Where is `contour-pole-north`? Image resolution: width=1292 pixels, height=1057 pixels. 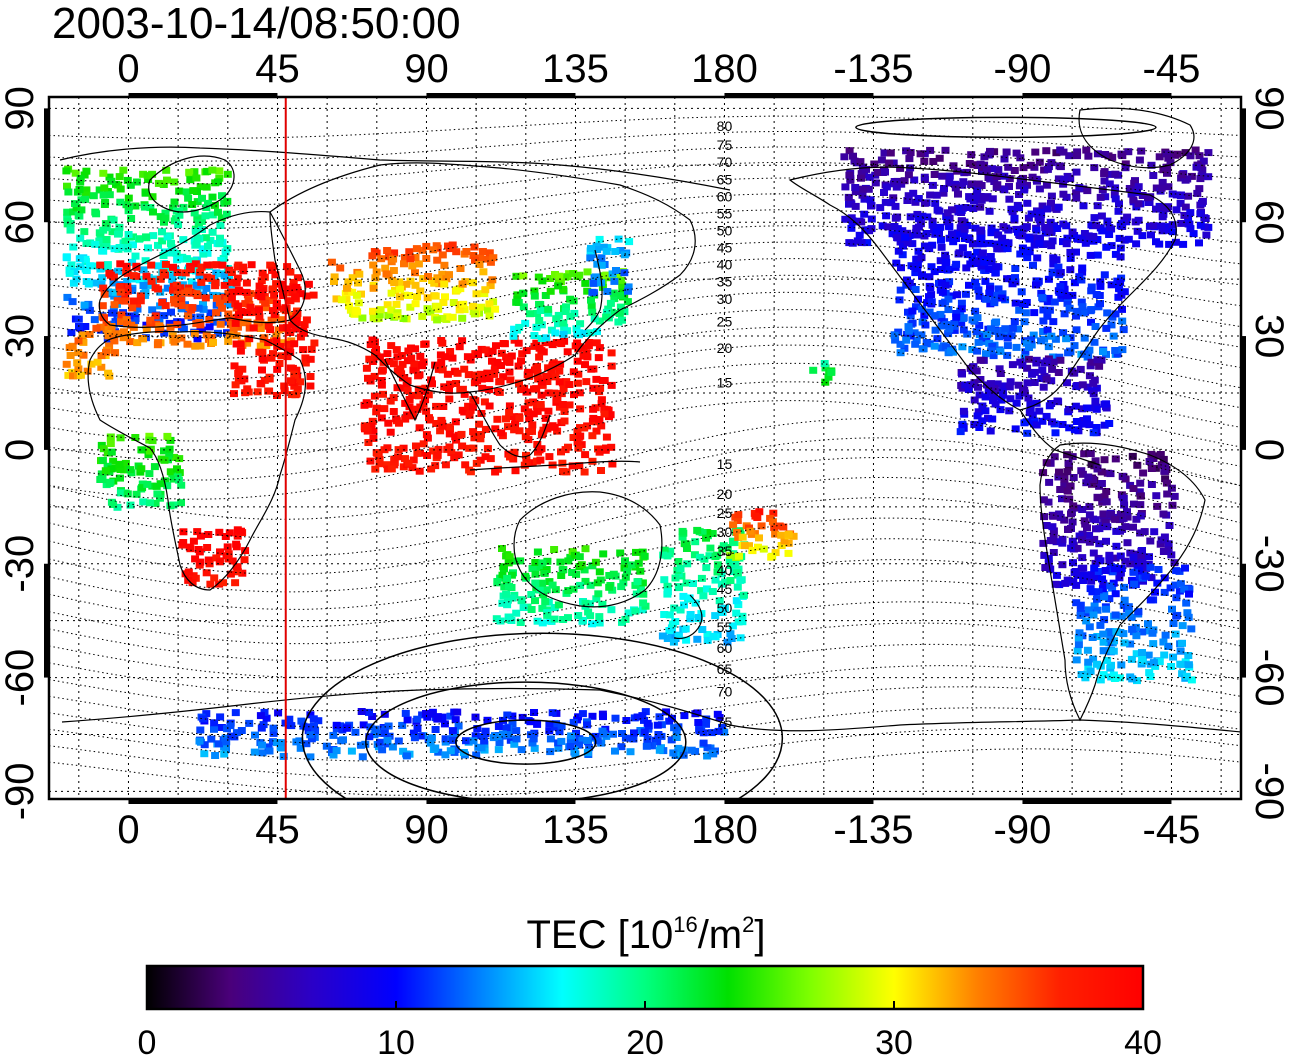
contour-pole-north is located at coordinates (1006, 127).